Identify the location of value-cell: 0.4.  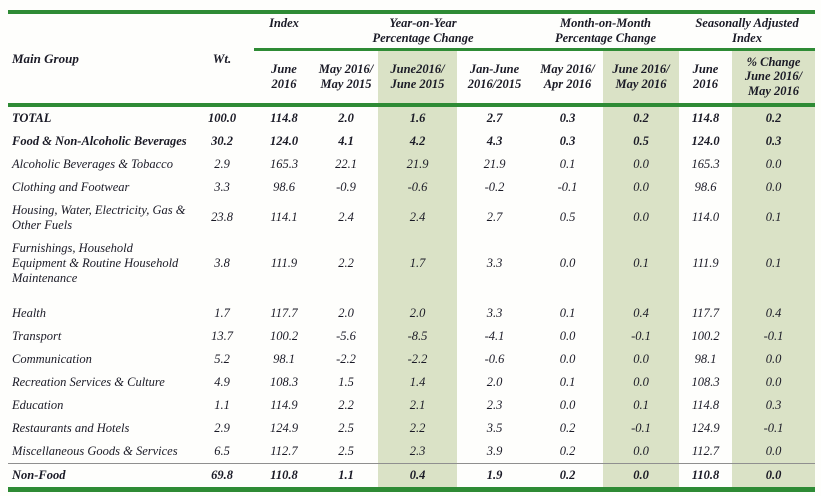
(417, 477).